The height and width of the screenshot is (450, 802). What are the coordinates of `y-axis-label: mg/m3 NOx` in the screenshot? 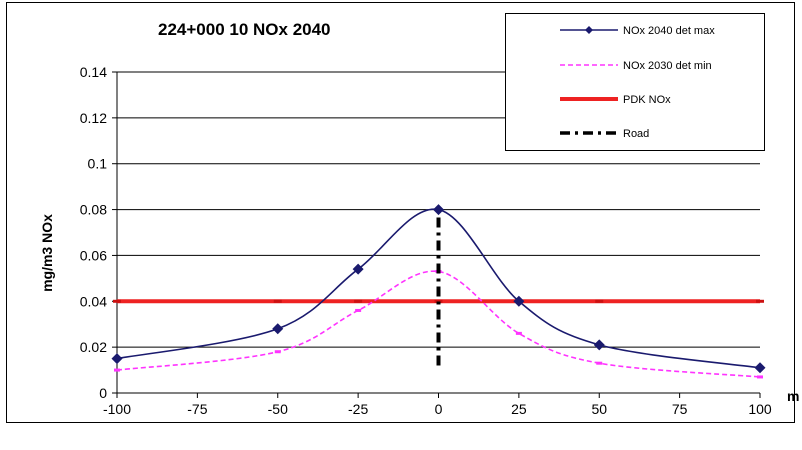 It's located at (47, 253).